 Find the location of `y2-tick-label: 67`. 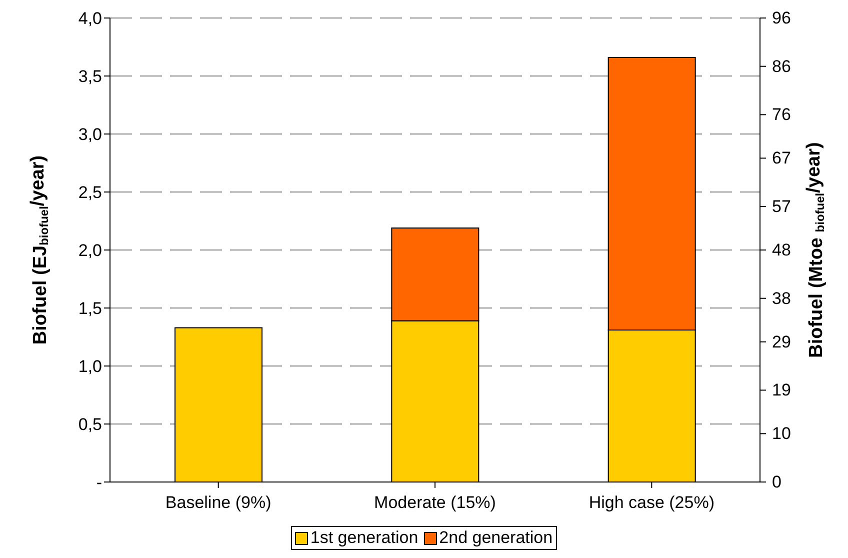

y2-tick-label: 67 is located at coordinates (781, 158).